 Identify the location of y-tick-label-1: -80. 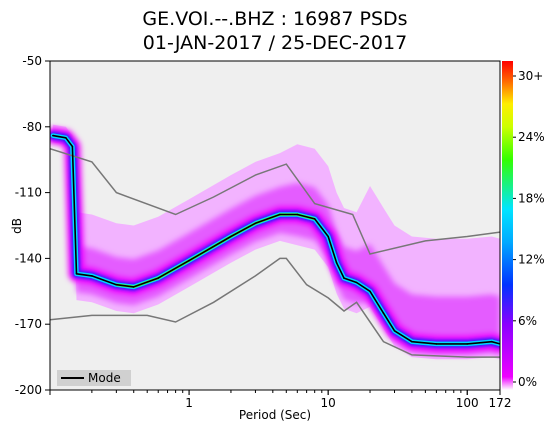
(32, 127).